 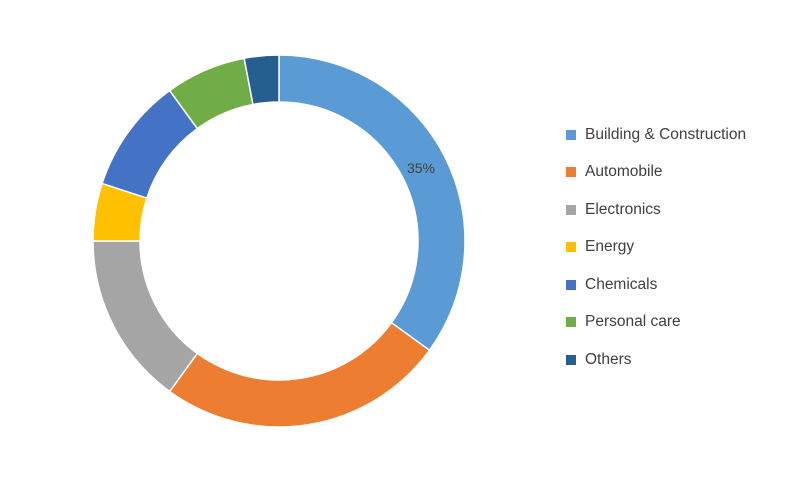 What do you see at coordinates (261, 80) in the screenshot?
I see `donut-slice-others` at bounding box center [261, 80].